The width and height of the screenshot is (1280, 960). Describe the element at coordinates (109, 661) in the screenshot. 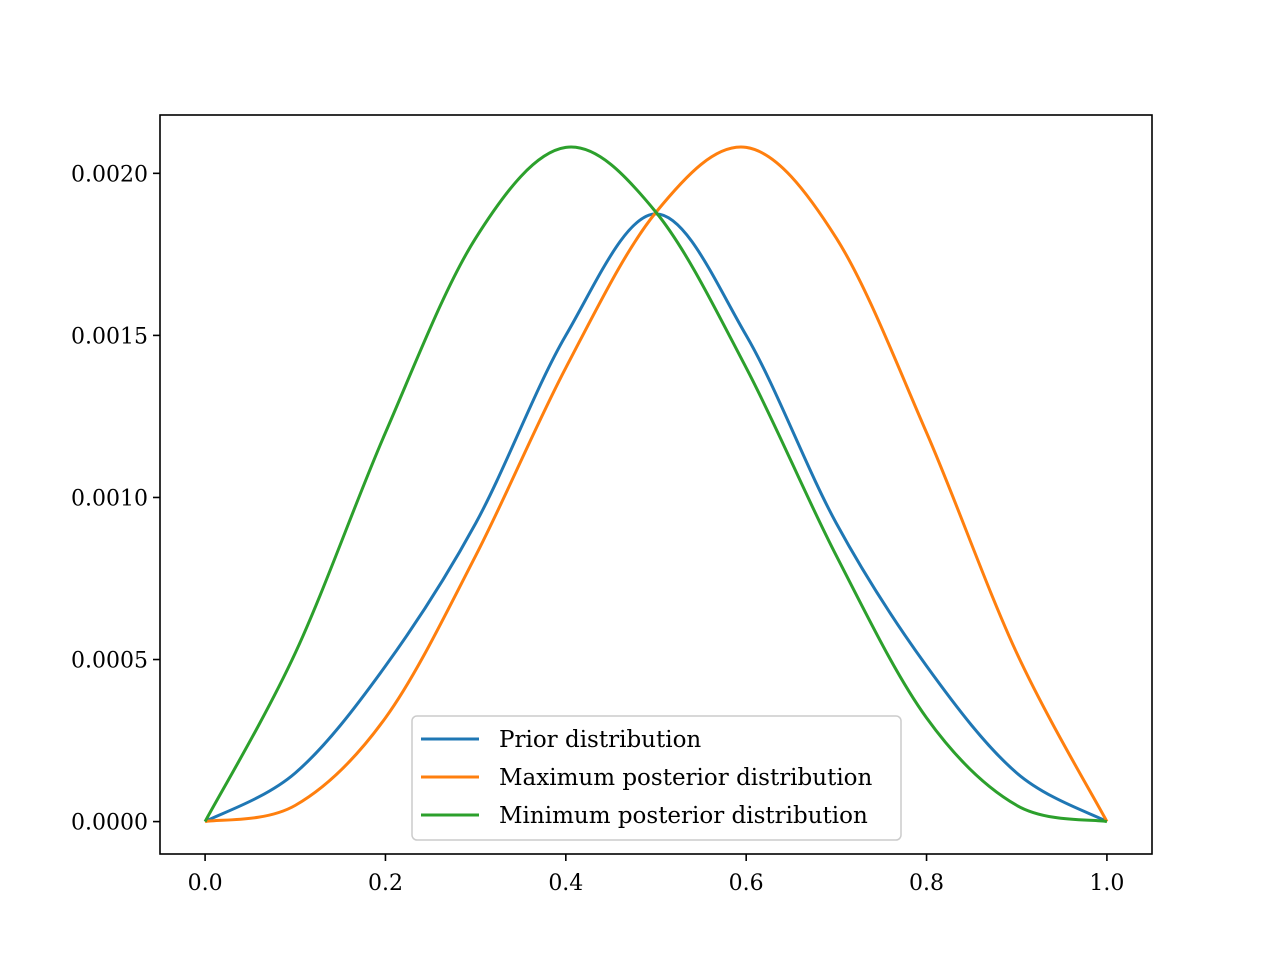

I see `y-tick-label: 0.0005` at that location.